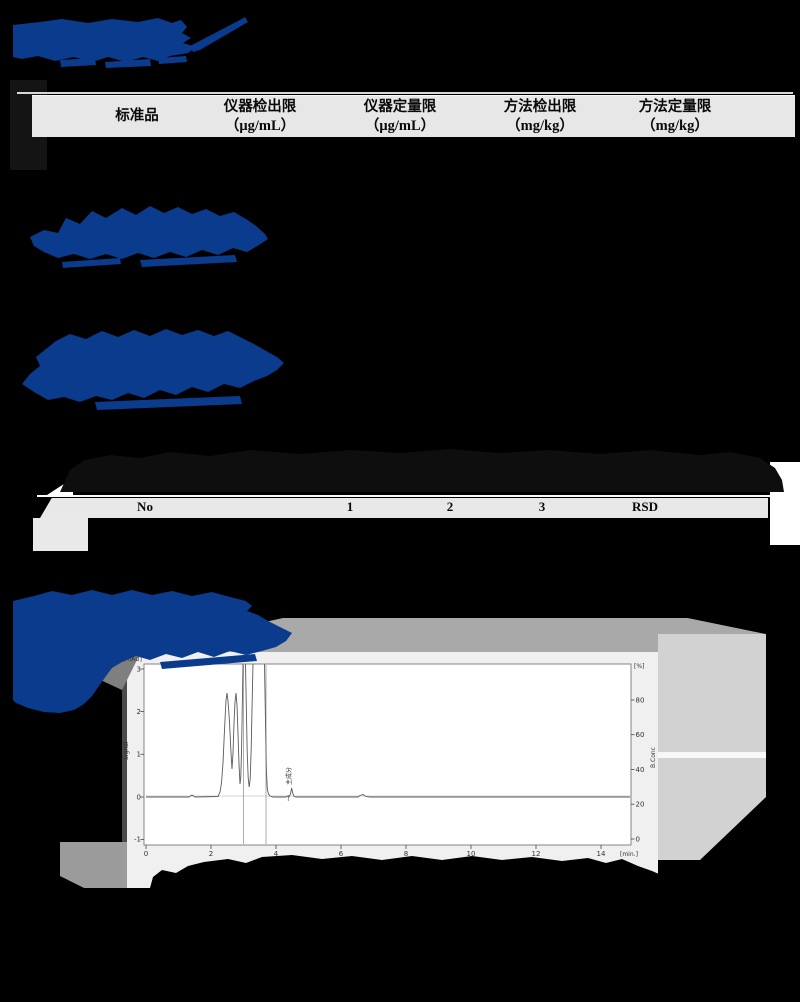 The image size is (800, 1002). What do you see at coordinates (640, 735) in the screenshot?
I see `right-tick-label: 60` at bounding box center [640, 735].